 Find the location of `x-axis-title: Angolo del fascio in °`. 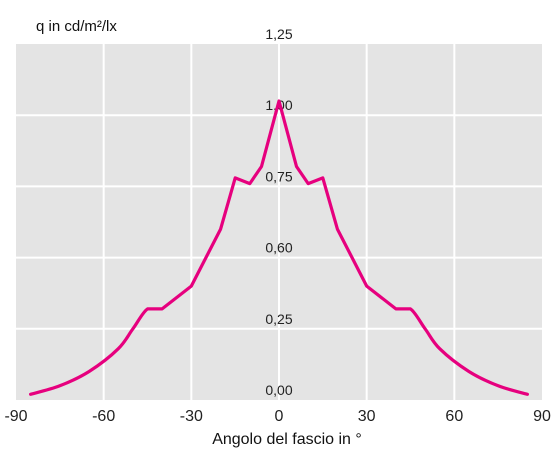

x-axis-title: Angolo del fascio in ° is located at coordinates (287, 439).